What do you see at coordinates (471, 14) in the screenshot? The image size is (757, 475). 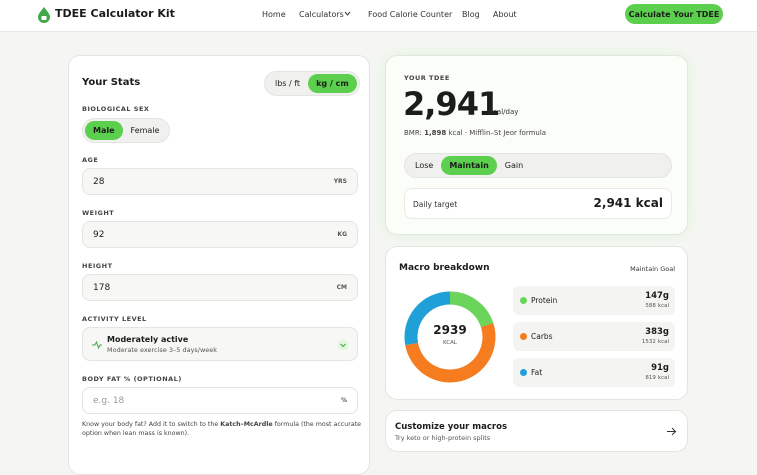 I see `nav-link: Blog` at bounding box center [471, 14].